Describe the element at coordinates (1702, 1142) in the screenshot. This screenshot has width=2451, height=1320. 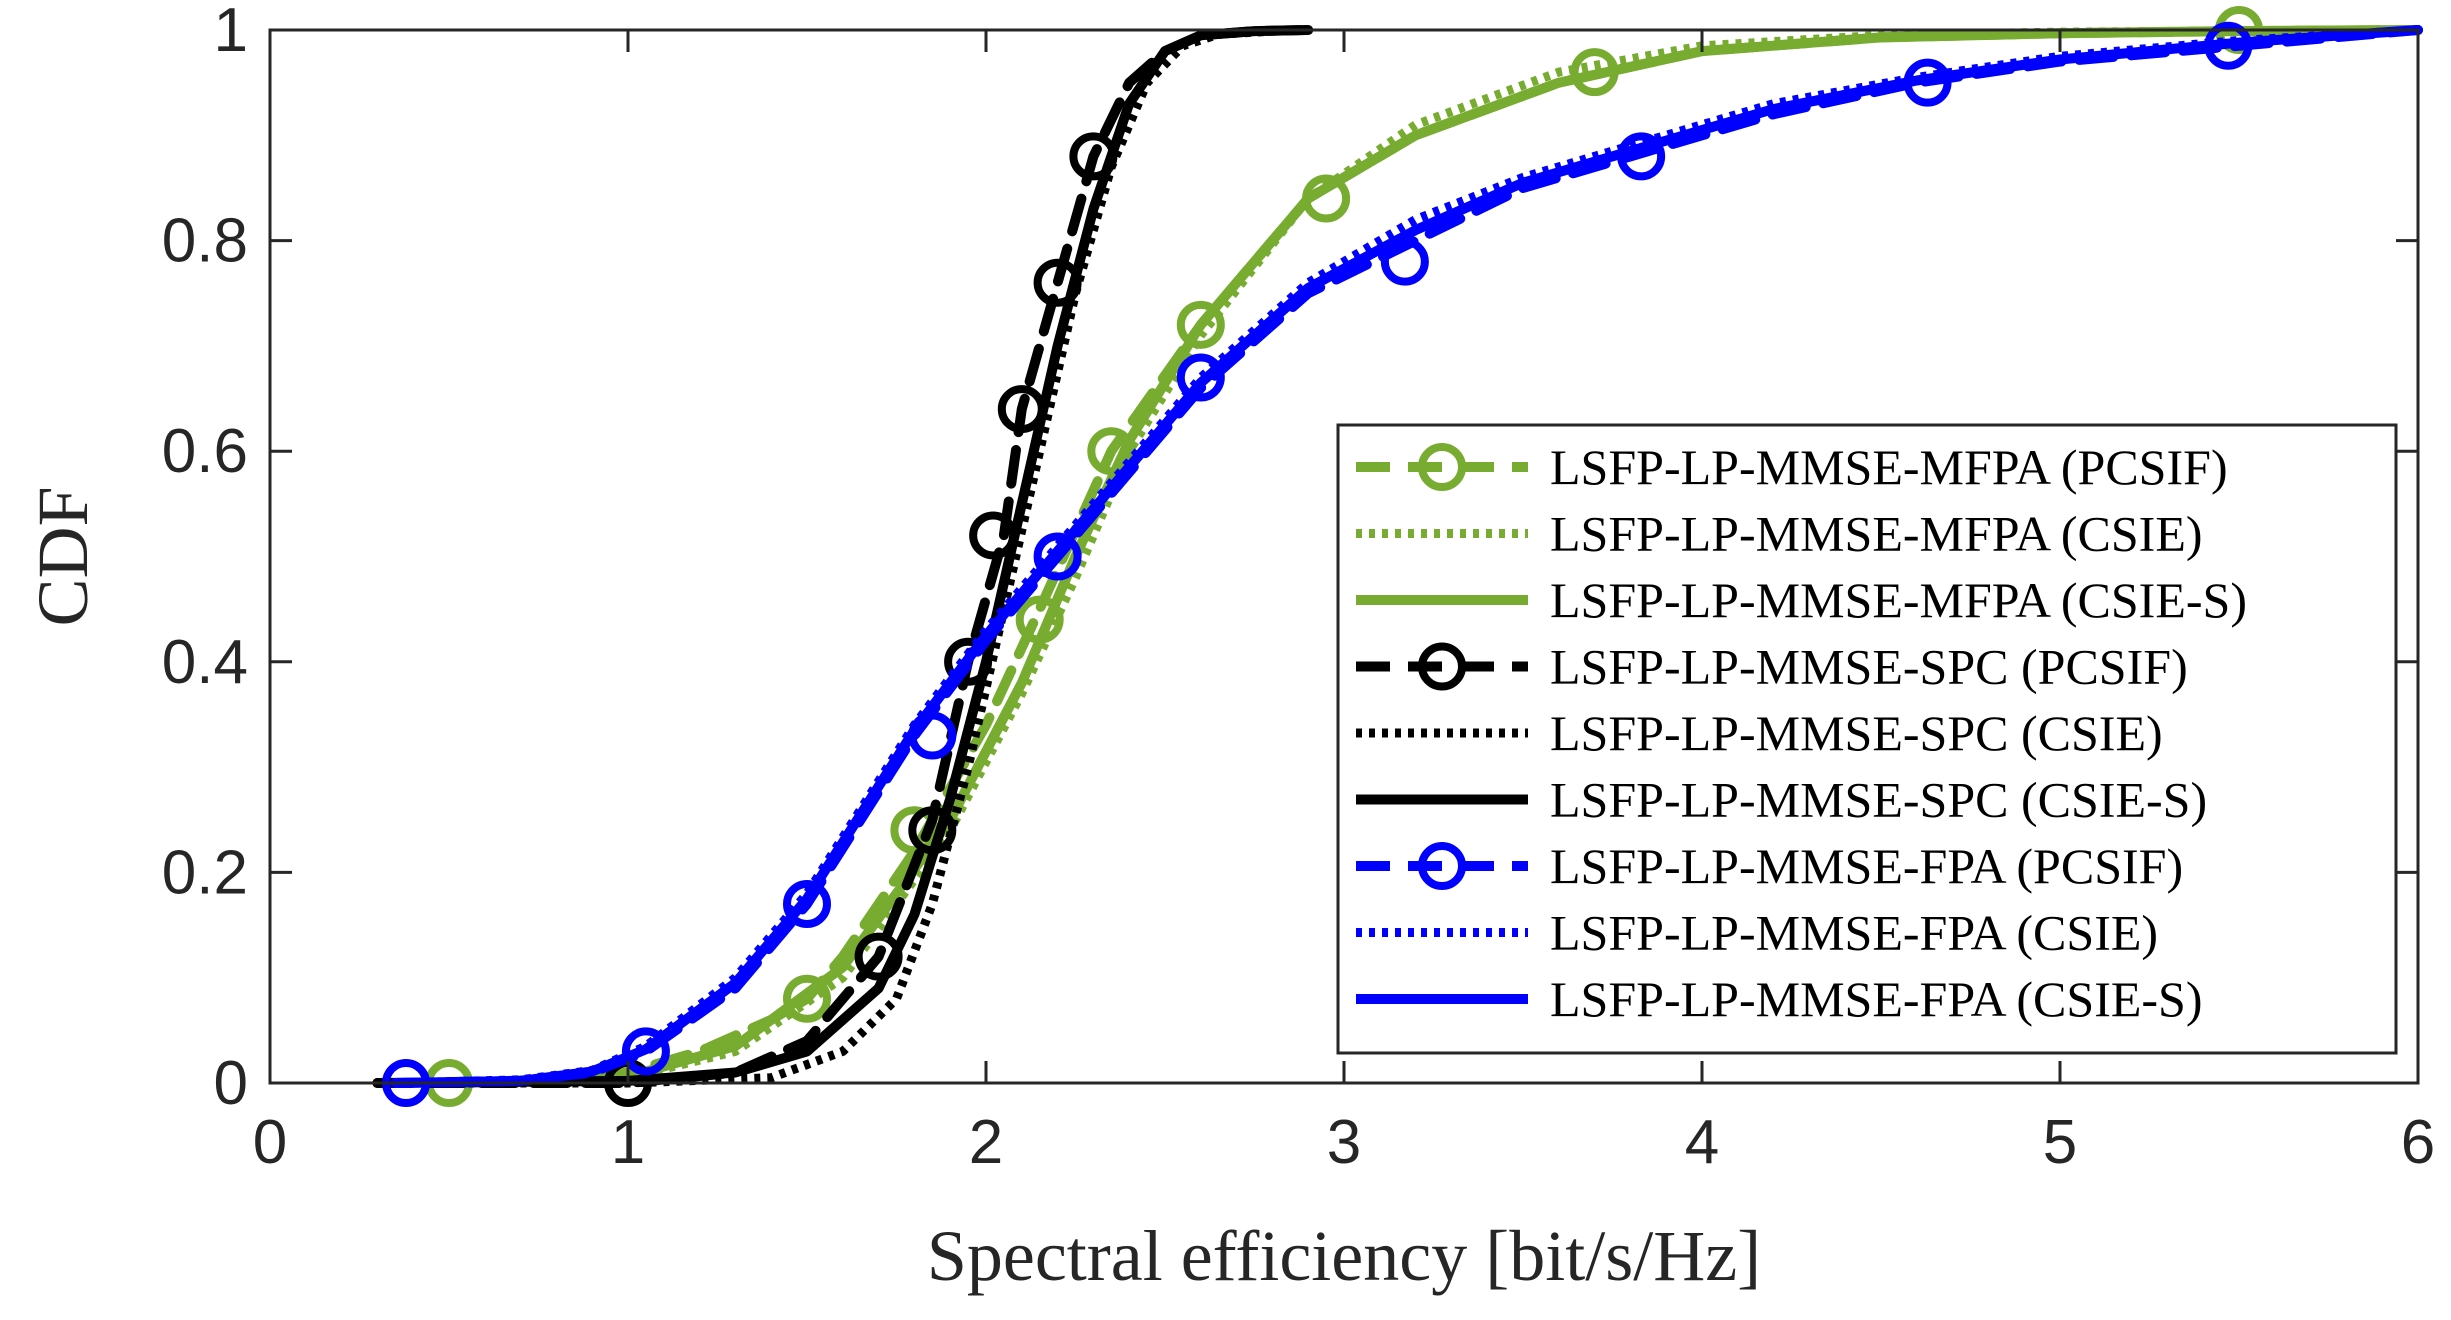
I see `x-tick-label: 4` at that location.